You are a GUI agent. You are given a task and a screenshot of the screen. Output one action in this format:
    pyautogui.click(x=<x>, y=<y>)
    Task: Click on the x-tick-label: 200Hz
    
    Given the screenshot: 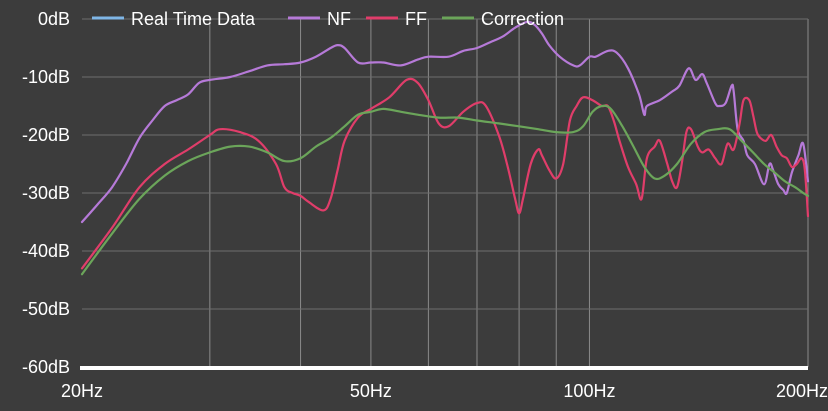 What is the action you would take?
    pyautogui.click(x=802, y=391)
    